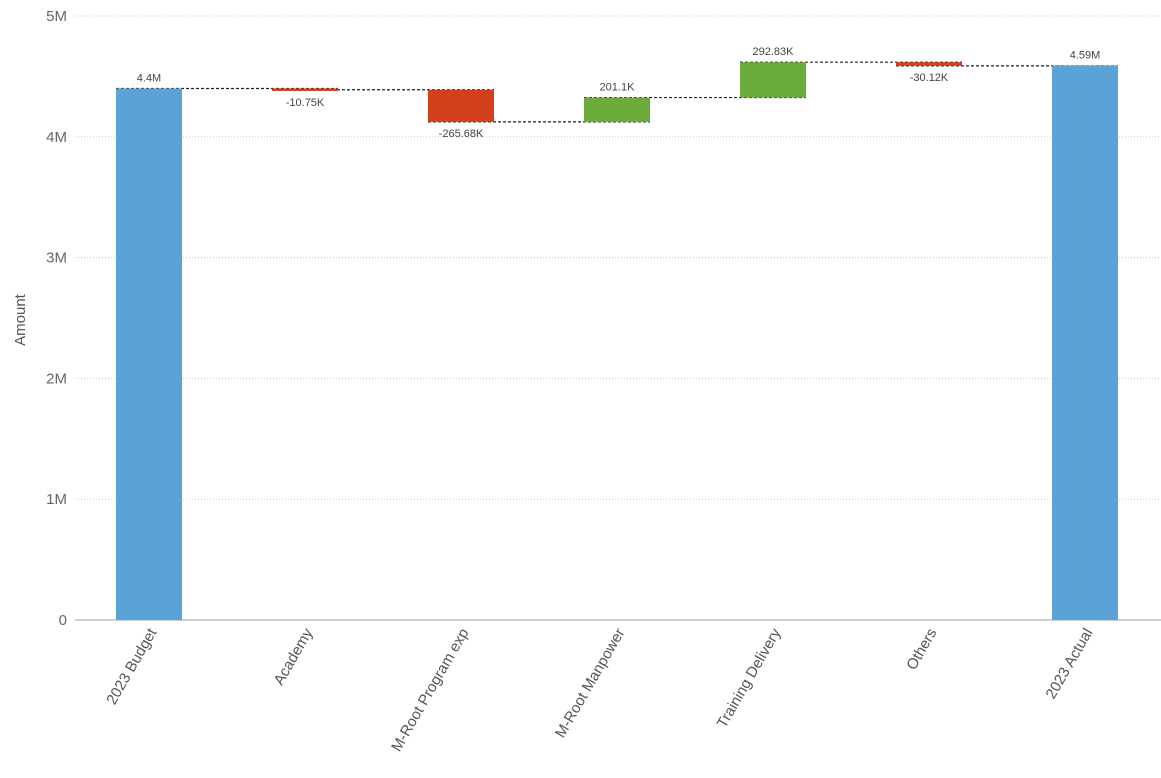 The height and width of the screenshot is (778, 1161). Describe the element at coordinates (56, 258) in the screenshot. I see `y-tick-label: 3M` at that location.